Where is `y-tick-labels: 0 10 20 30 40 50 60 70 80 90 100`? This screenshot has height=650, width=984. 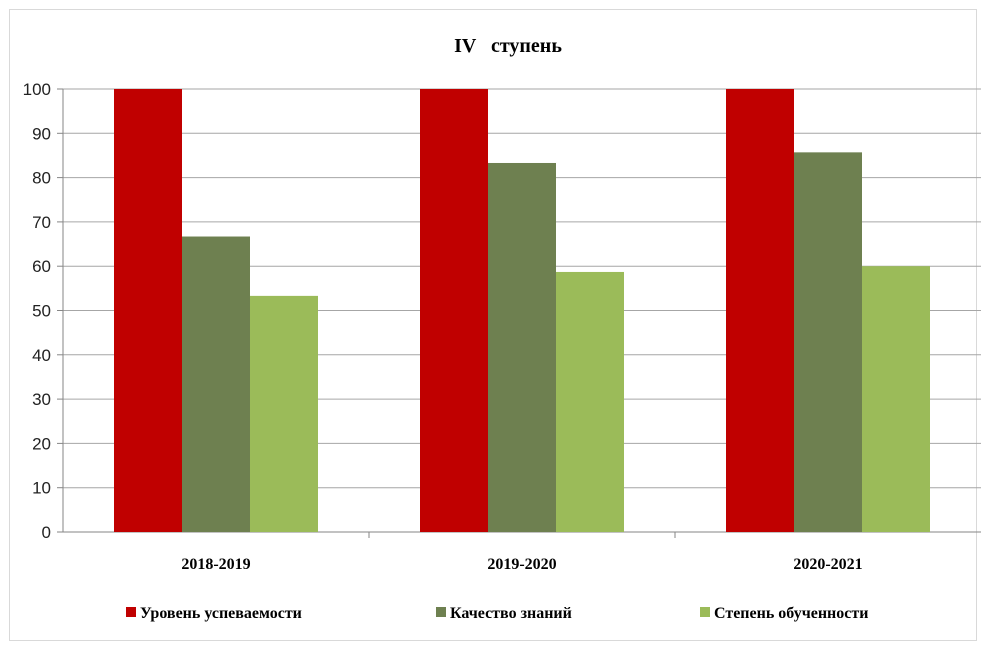
y-tick-labels: 0 10 20 30 40 50 60 70 80 90 100 is located at coordinates (37, 311).